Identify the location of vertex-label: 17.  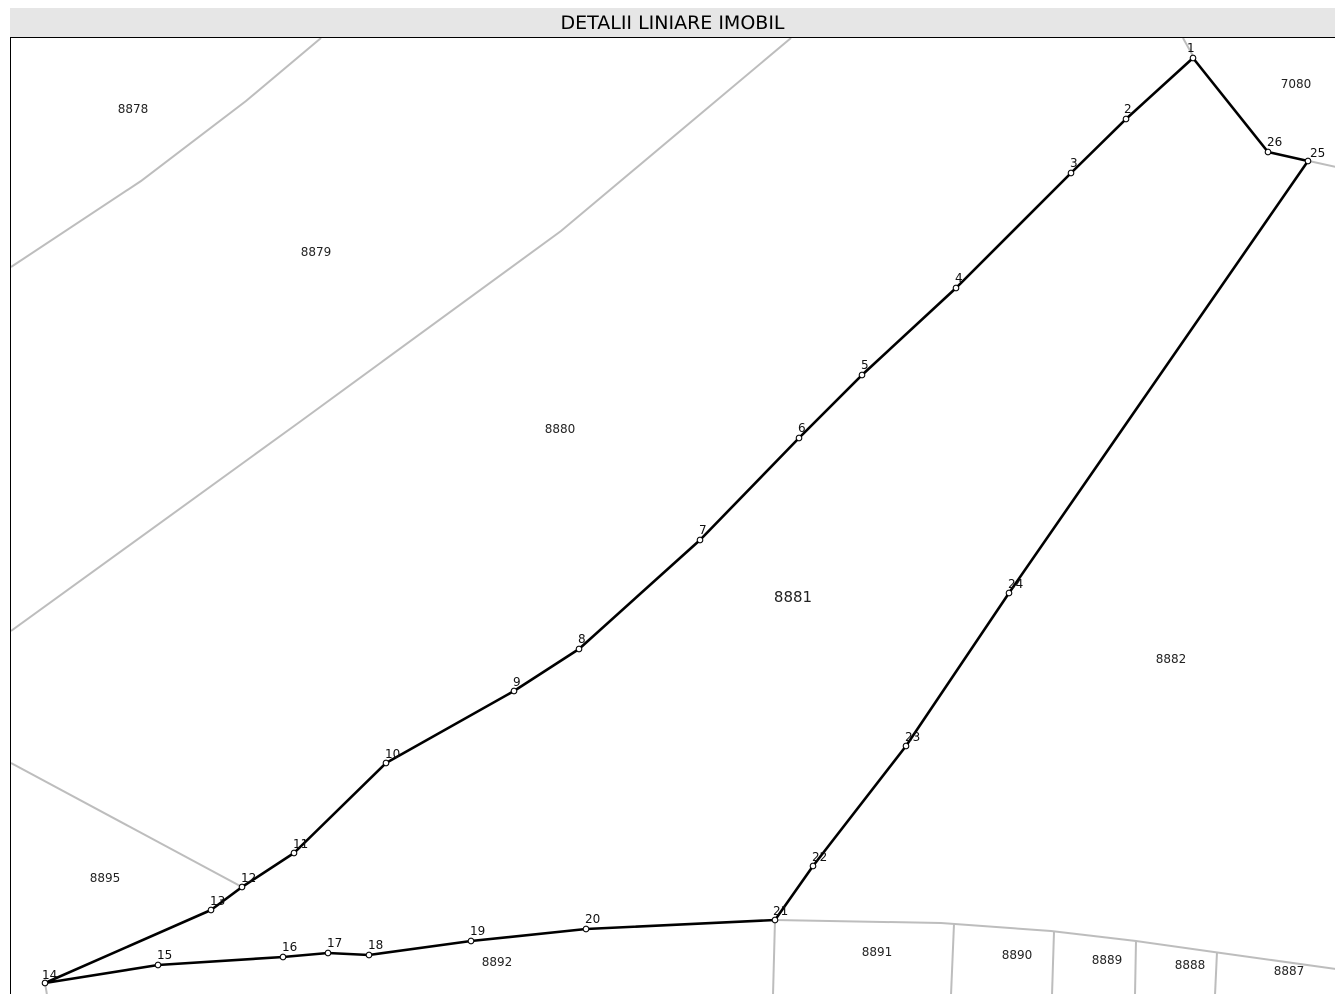
(334, 943).